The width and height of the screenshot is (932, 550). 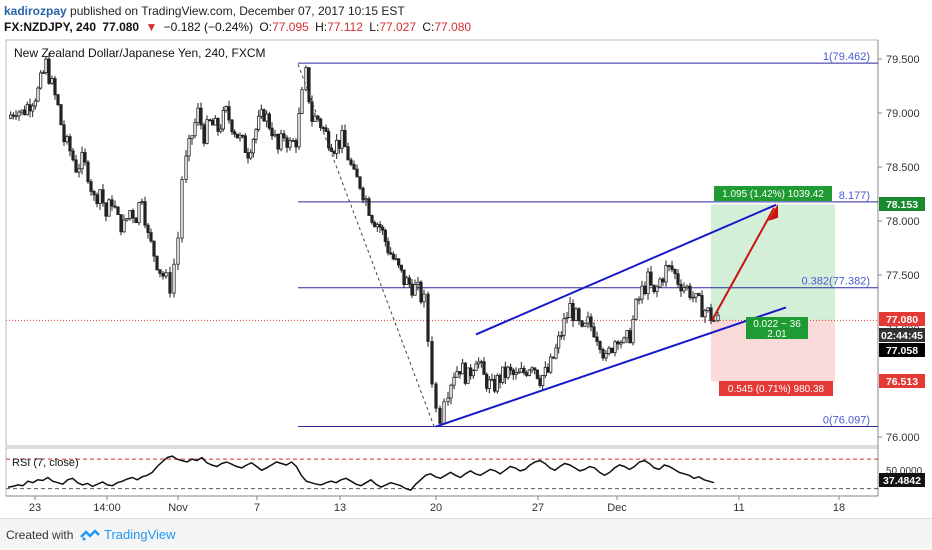 What do you see at coordinates (902, 205) in the screenshot?
I see `price-tag-label: 78.153` at bounding box center [902, 205].